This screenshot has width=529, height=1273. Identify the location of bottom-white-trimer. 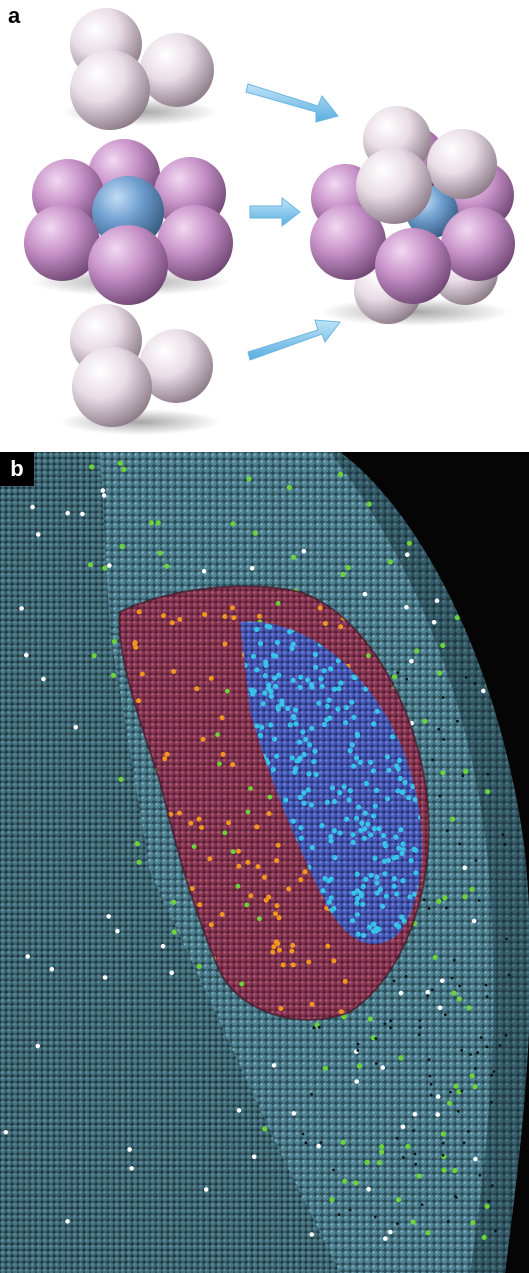
(140, 369).